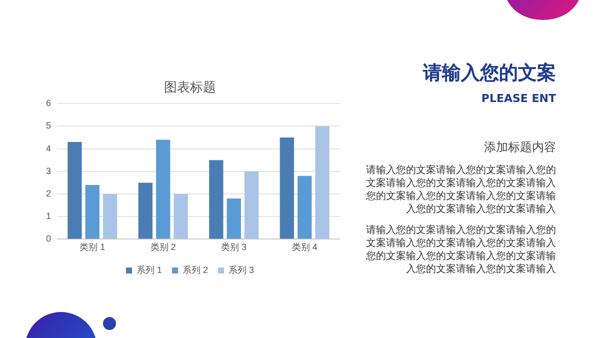 The height and width of the screenshot is (338, 600). Describe the element at coordinates (49, 125) in the screenshot. I see `y-tick-label: 5` at that location.